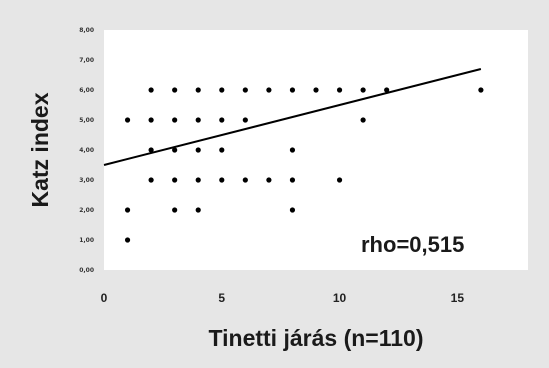  I want to click on y-axis-title: Katz index, so click(40, 149).